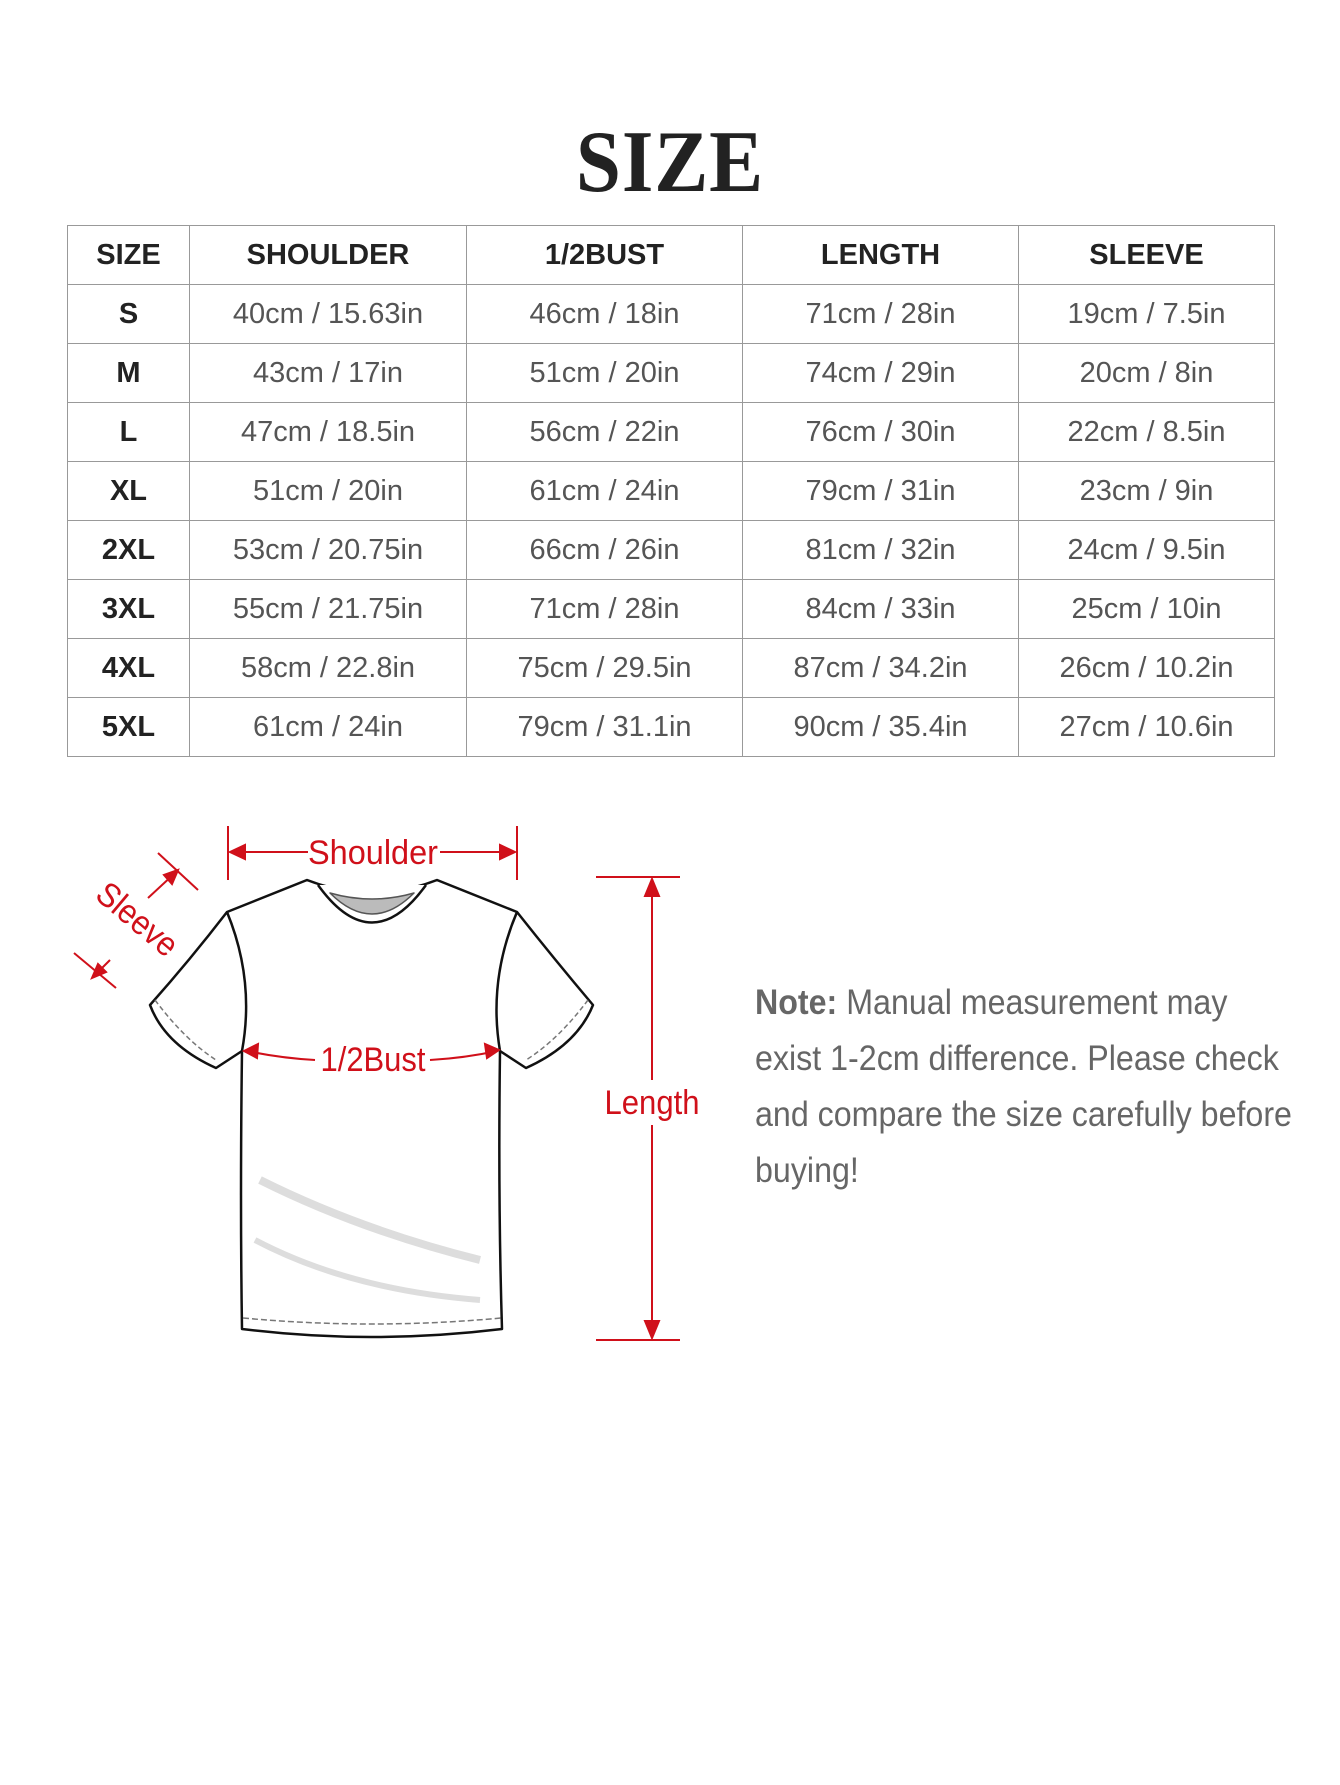 This screenshot has height=1785, width=1340. I want to click on measurement-cell: 27cm / 10.6in, so click(1146, 727).